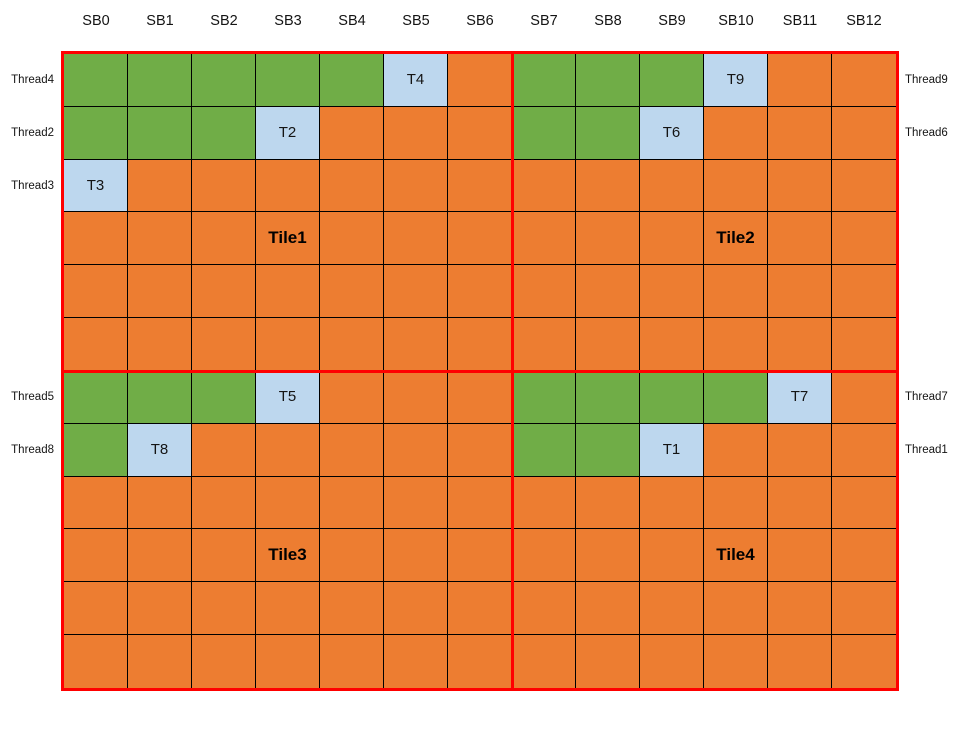 The height and width of the screenshot is (743, 961). Describe the element at coordinates (288, 239) in the screenshot. I see `grid-cell: Tile1` at that location.